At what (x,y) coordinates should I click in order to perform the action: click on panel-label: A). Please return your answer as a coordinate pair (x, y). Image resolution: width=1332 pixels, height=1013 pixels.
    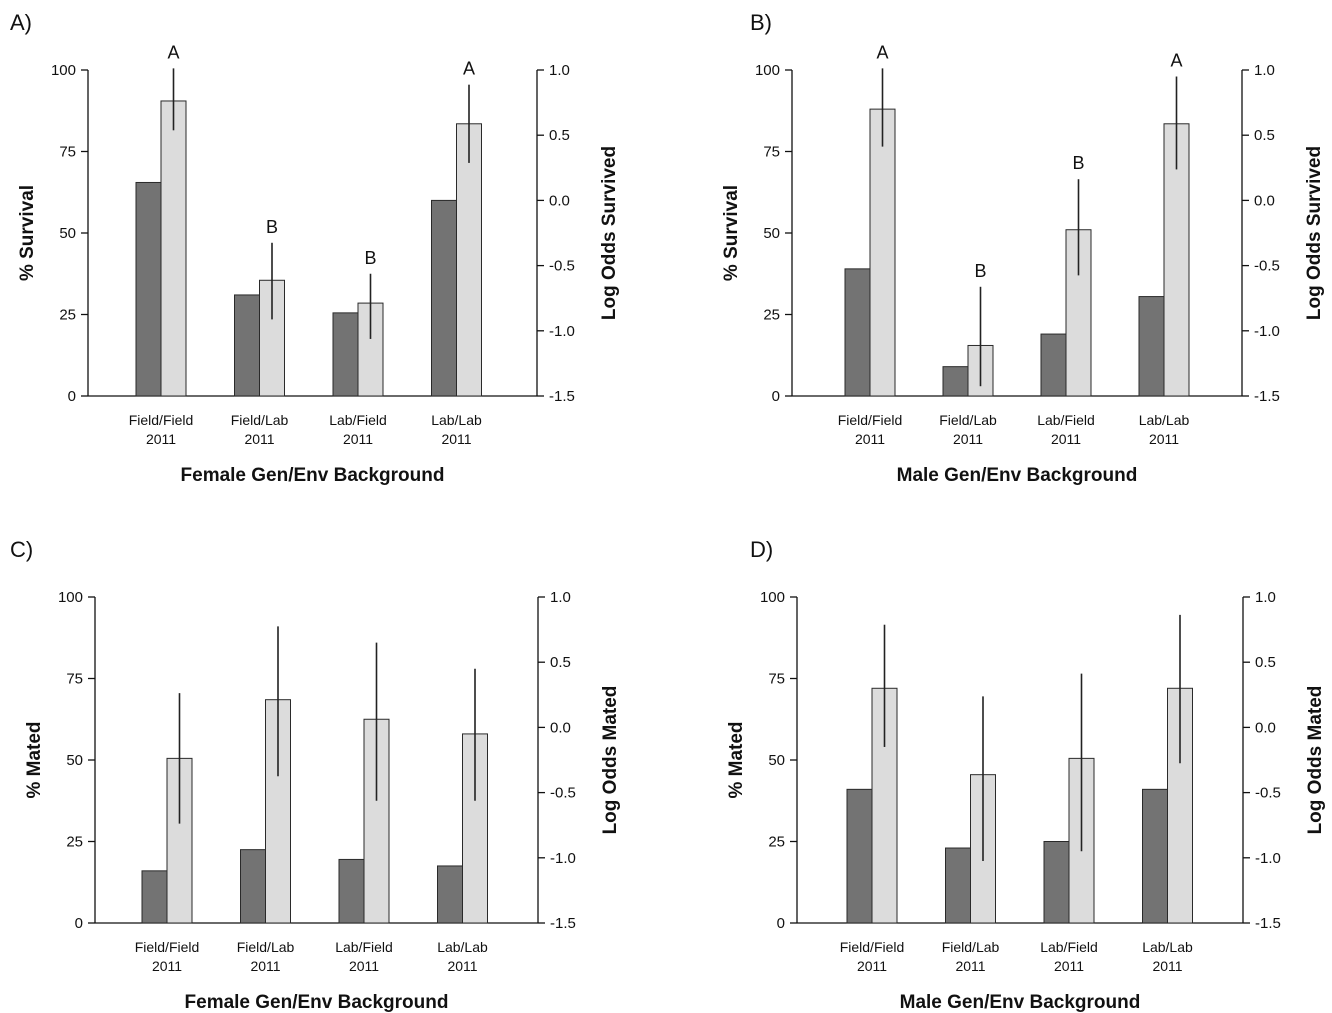
    Looking at the image, I should click on (21, 22).